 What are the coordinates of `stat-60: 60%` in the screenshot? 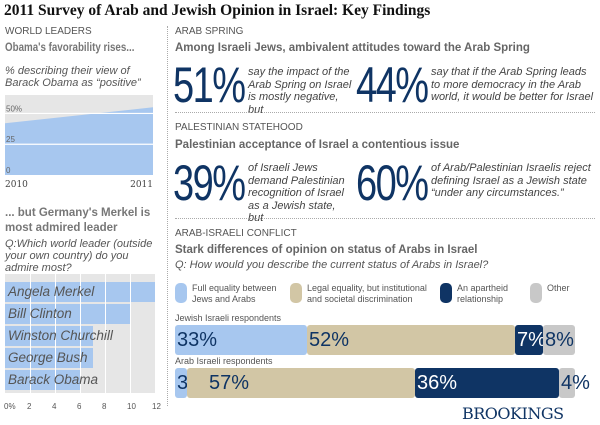 It's located at (392, 183).